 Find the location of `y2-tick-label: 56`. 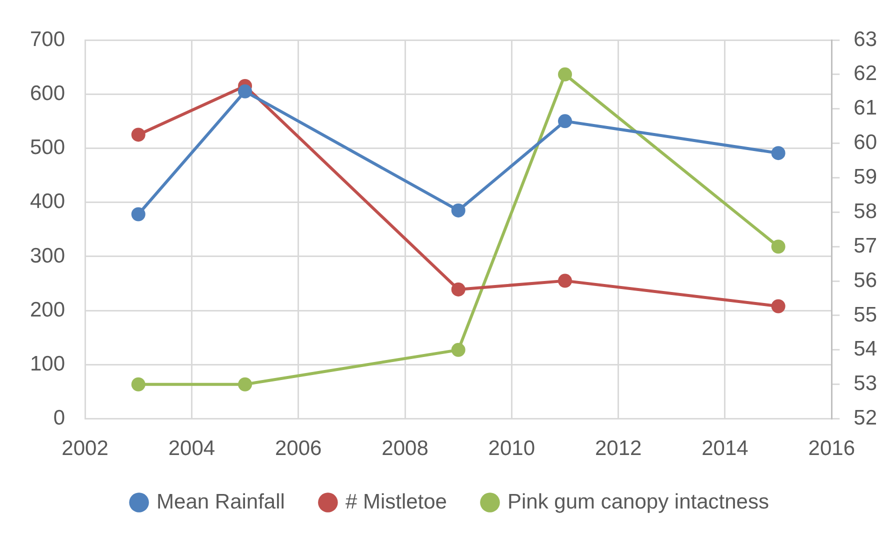

y2-tick-label: 56 is located at coordinates (865, 280).